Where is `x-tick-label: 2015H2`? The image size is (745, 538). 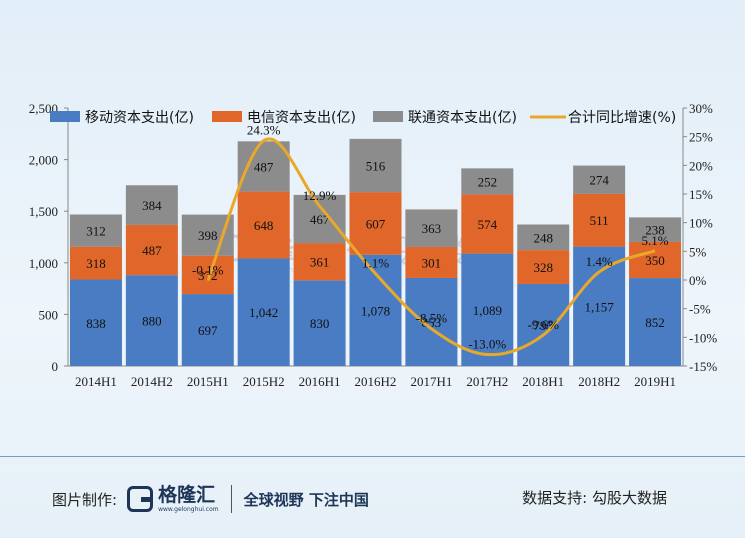
x-tick-label: 2015H2 is located at coordinates (264, 381).